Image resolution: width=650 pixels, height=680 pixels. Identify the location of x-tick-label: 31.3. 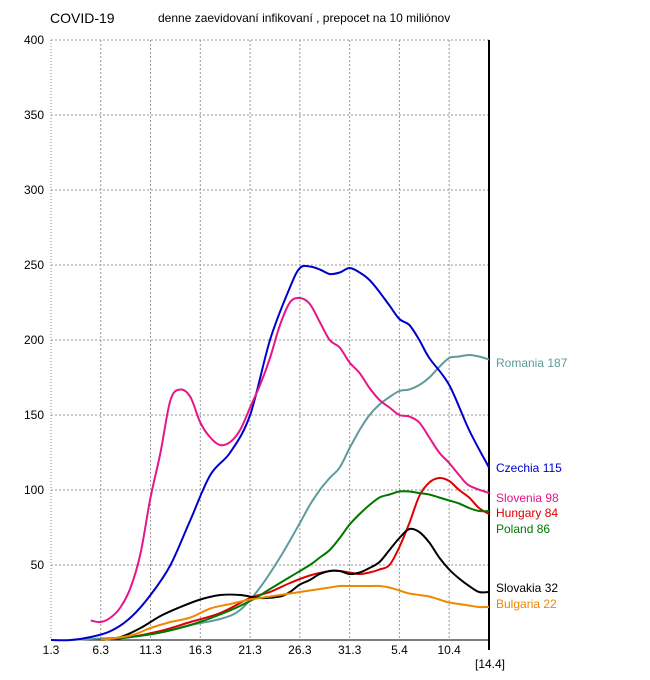
(350, 650).